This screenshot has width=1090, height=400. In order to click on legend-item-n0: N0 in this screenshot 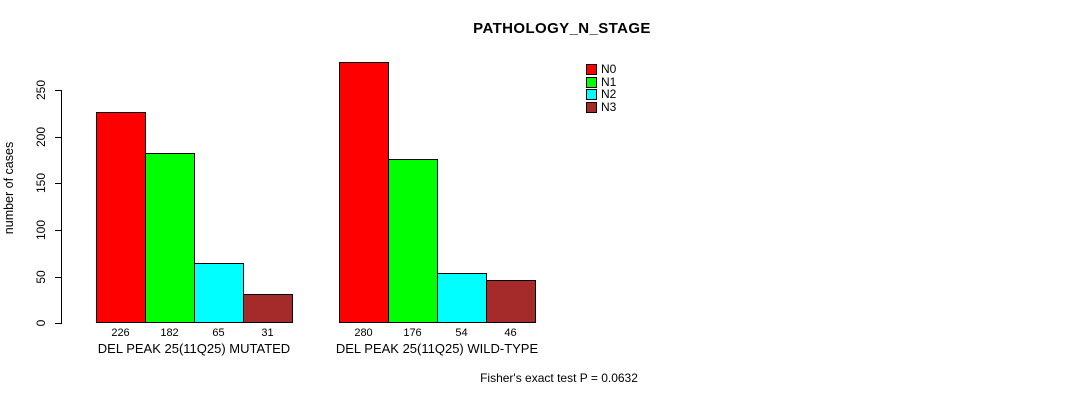, I will do `click(601, 69)`.